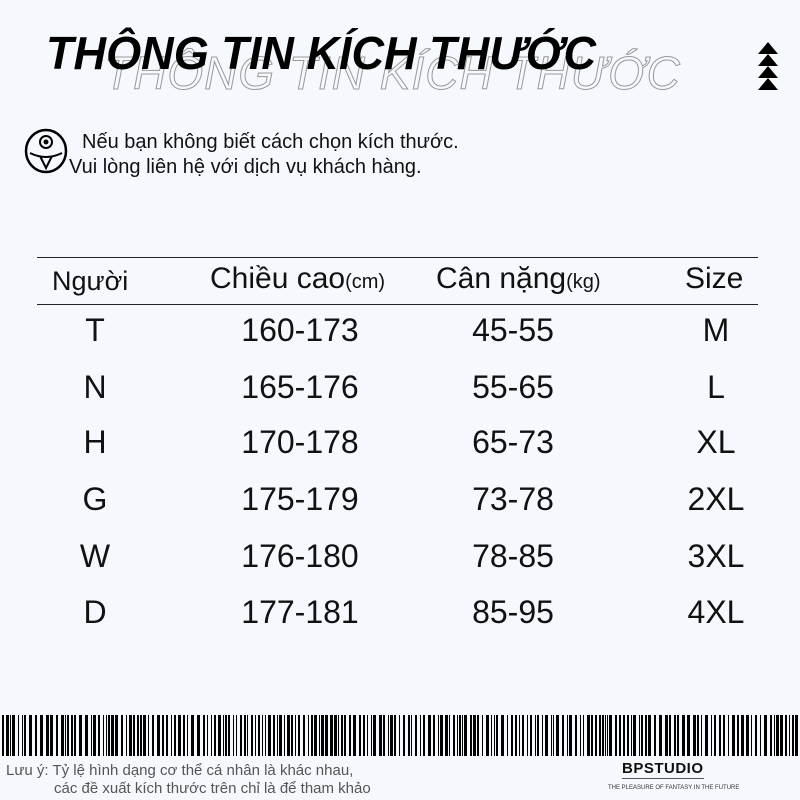  Describe the element at coordinates (513, 387) in the screenshot. I see `cell-weight: 55-65` at that location.